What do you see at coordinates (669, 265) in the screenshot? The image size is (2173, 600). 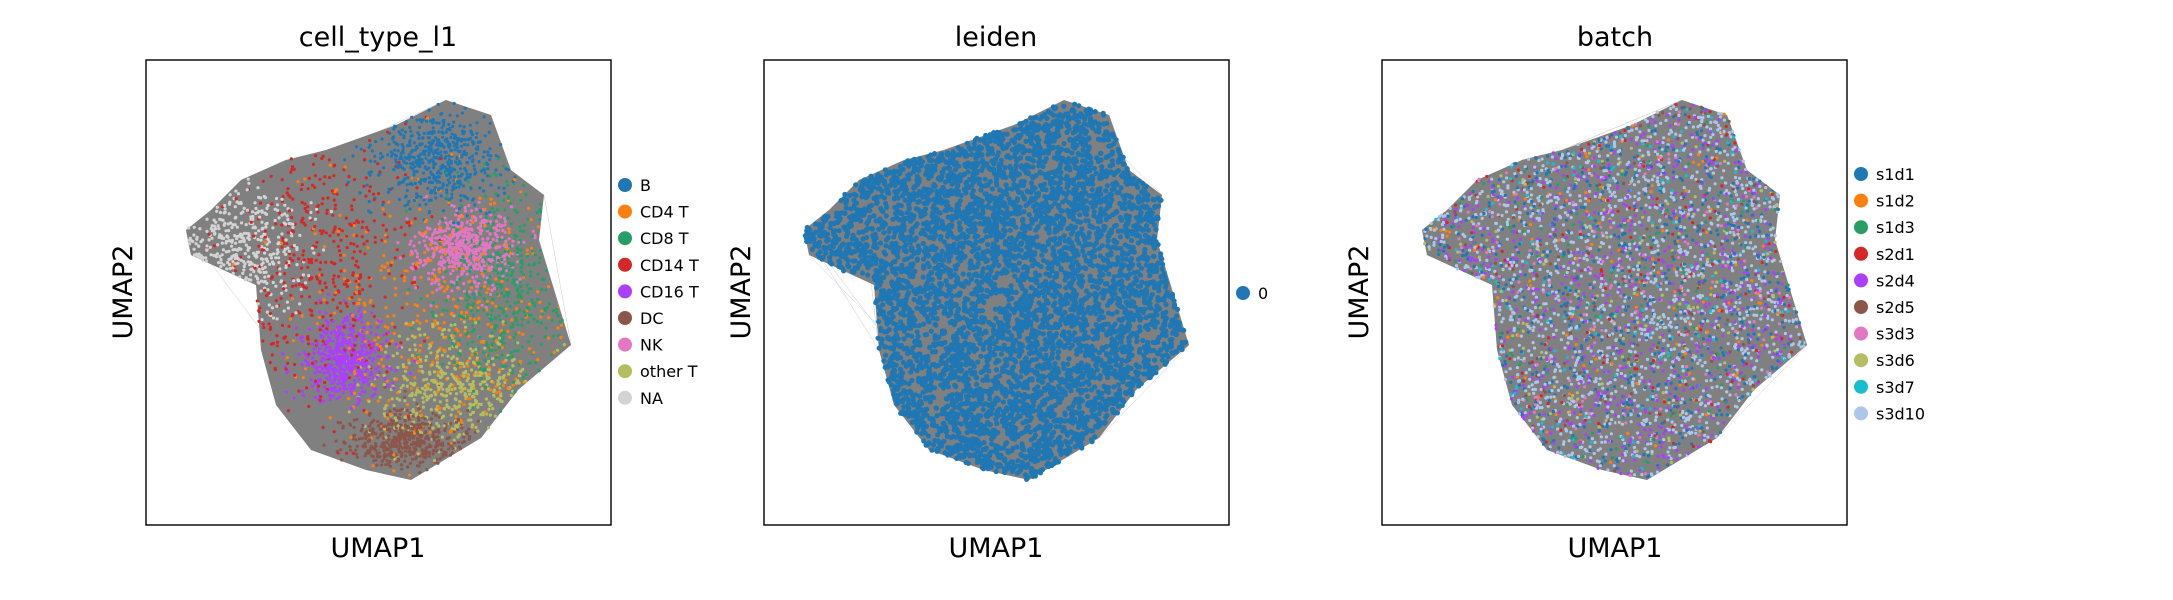 I see `legend-label: CD14 T` at bounding box center [669, 265].